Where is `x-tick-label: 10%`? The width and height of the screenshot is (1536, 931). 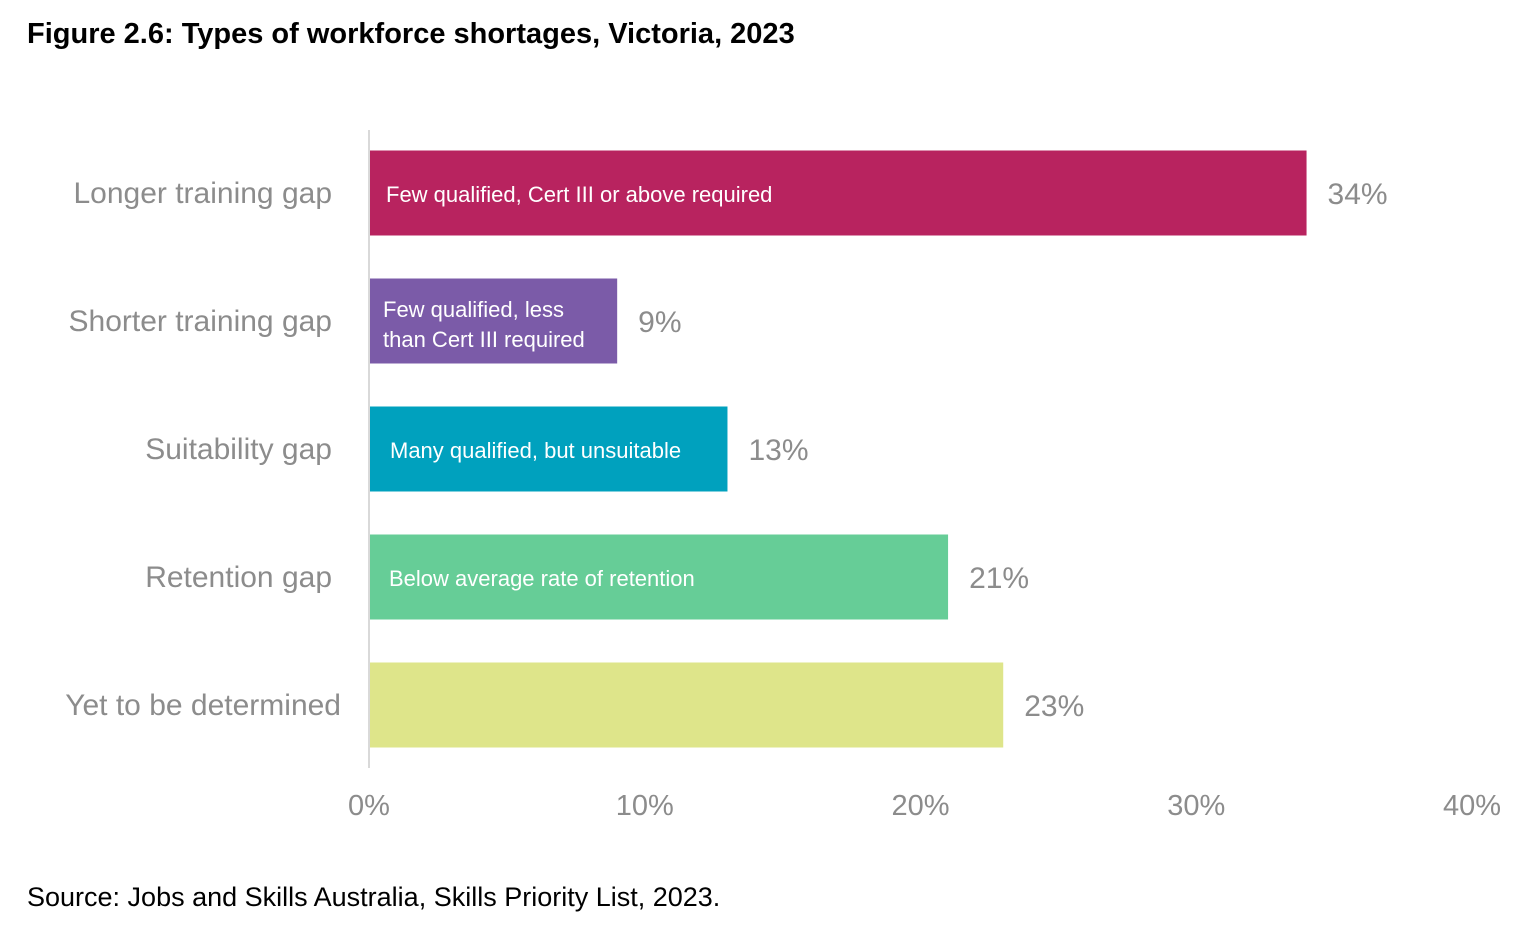
x-tick-label: 10% is located at coordinates (645, 806).